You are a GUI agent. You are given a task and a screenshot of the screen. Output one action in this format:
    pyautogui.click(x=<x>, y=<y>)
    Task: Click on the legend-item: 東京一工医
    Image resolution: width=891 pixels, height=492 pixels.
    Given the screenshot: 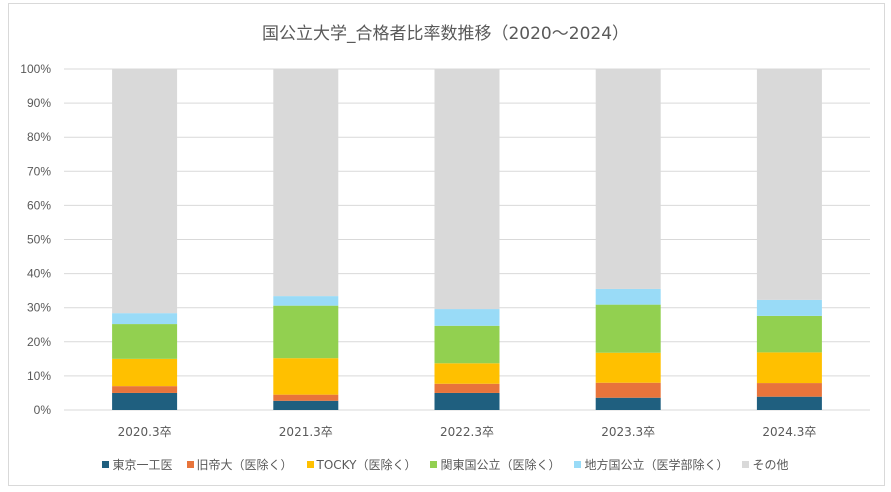 What is the action you would take?
    pyautogui.click(x=137, y=464)
    